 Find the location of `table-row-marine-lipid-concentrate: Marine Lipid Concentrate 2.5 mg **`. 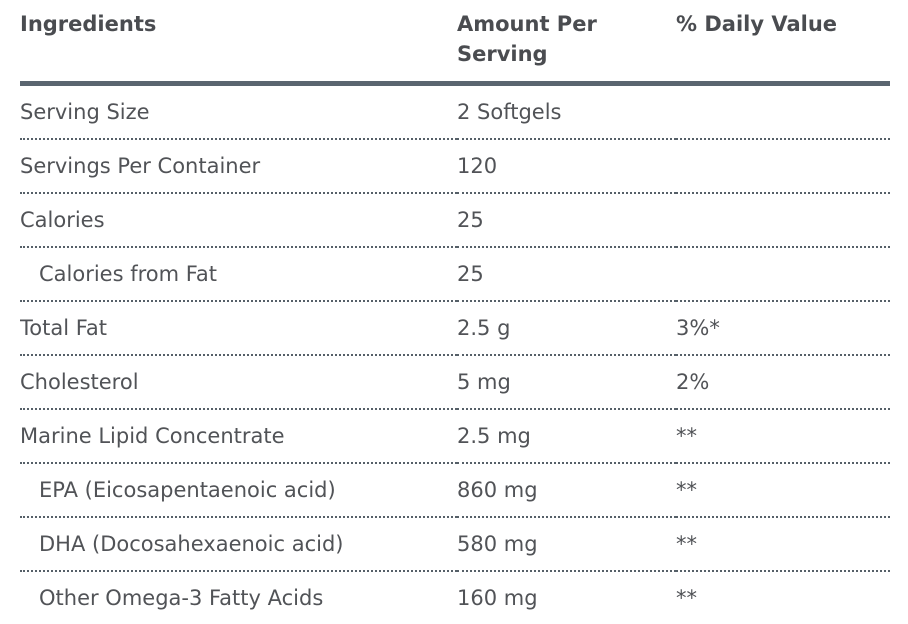

table-row-marine-lipid-concentrate: Marine Lipid Concentrate 2.5 mg ** is located at coordinates (455, 436).